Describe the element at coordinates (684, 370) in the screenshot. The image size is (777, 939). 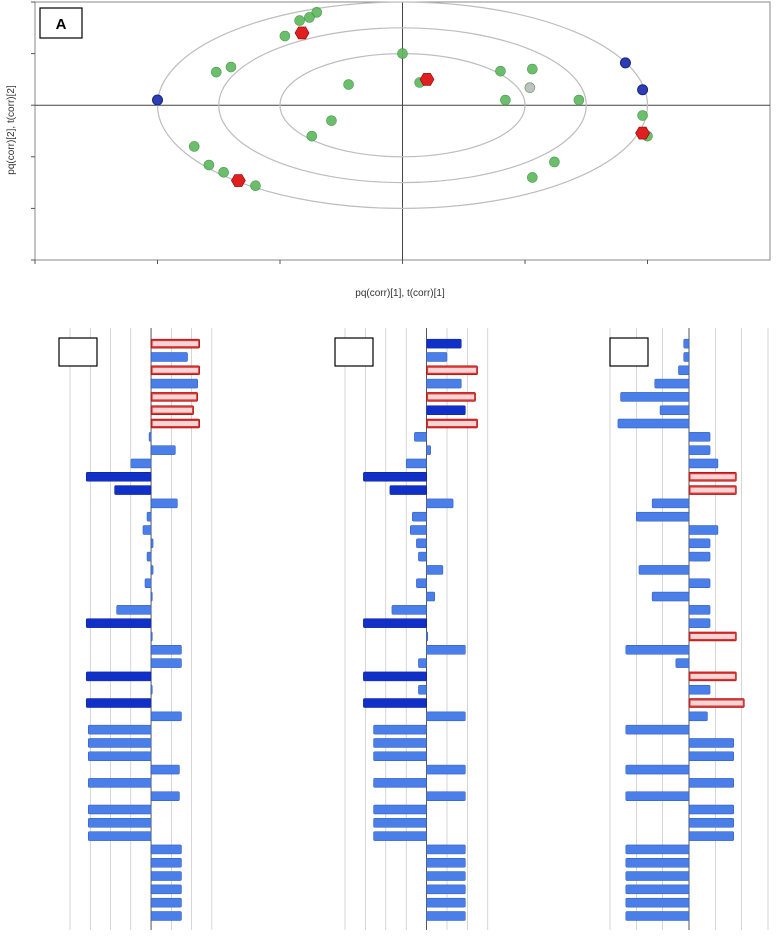
I see `bar-taxifolin` at that location.